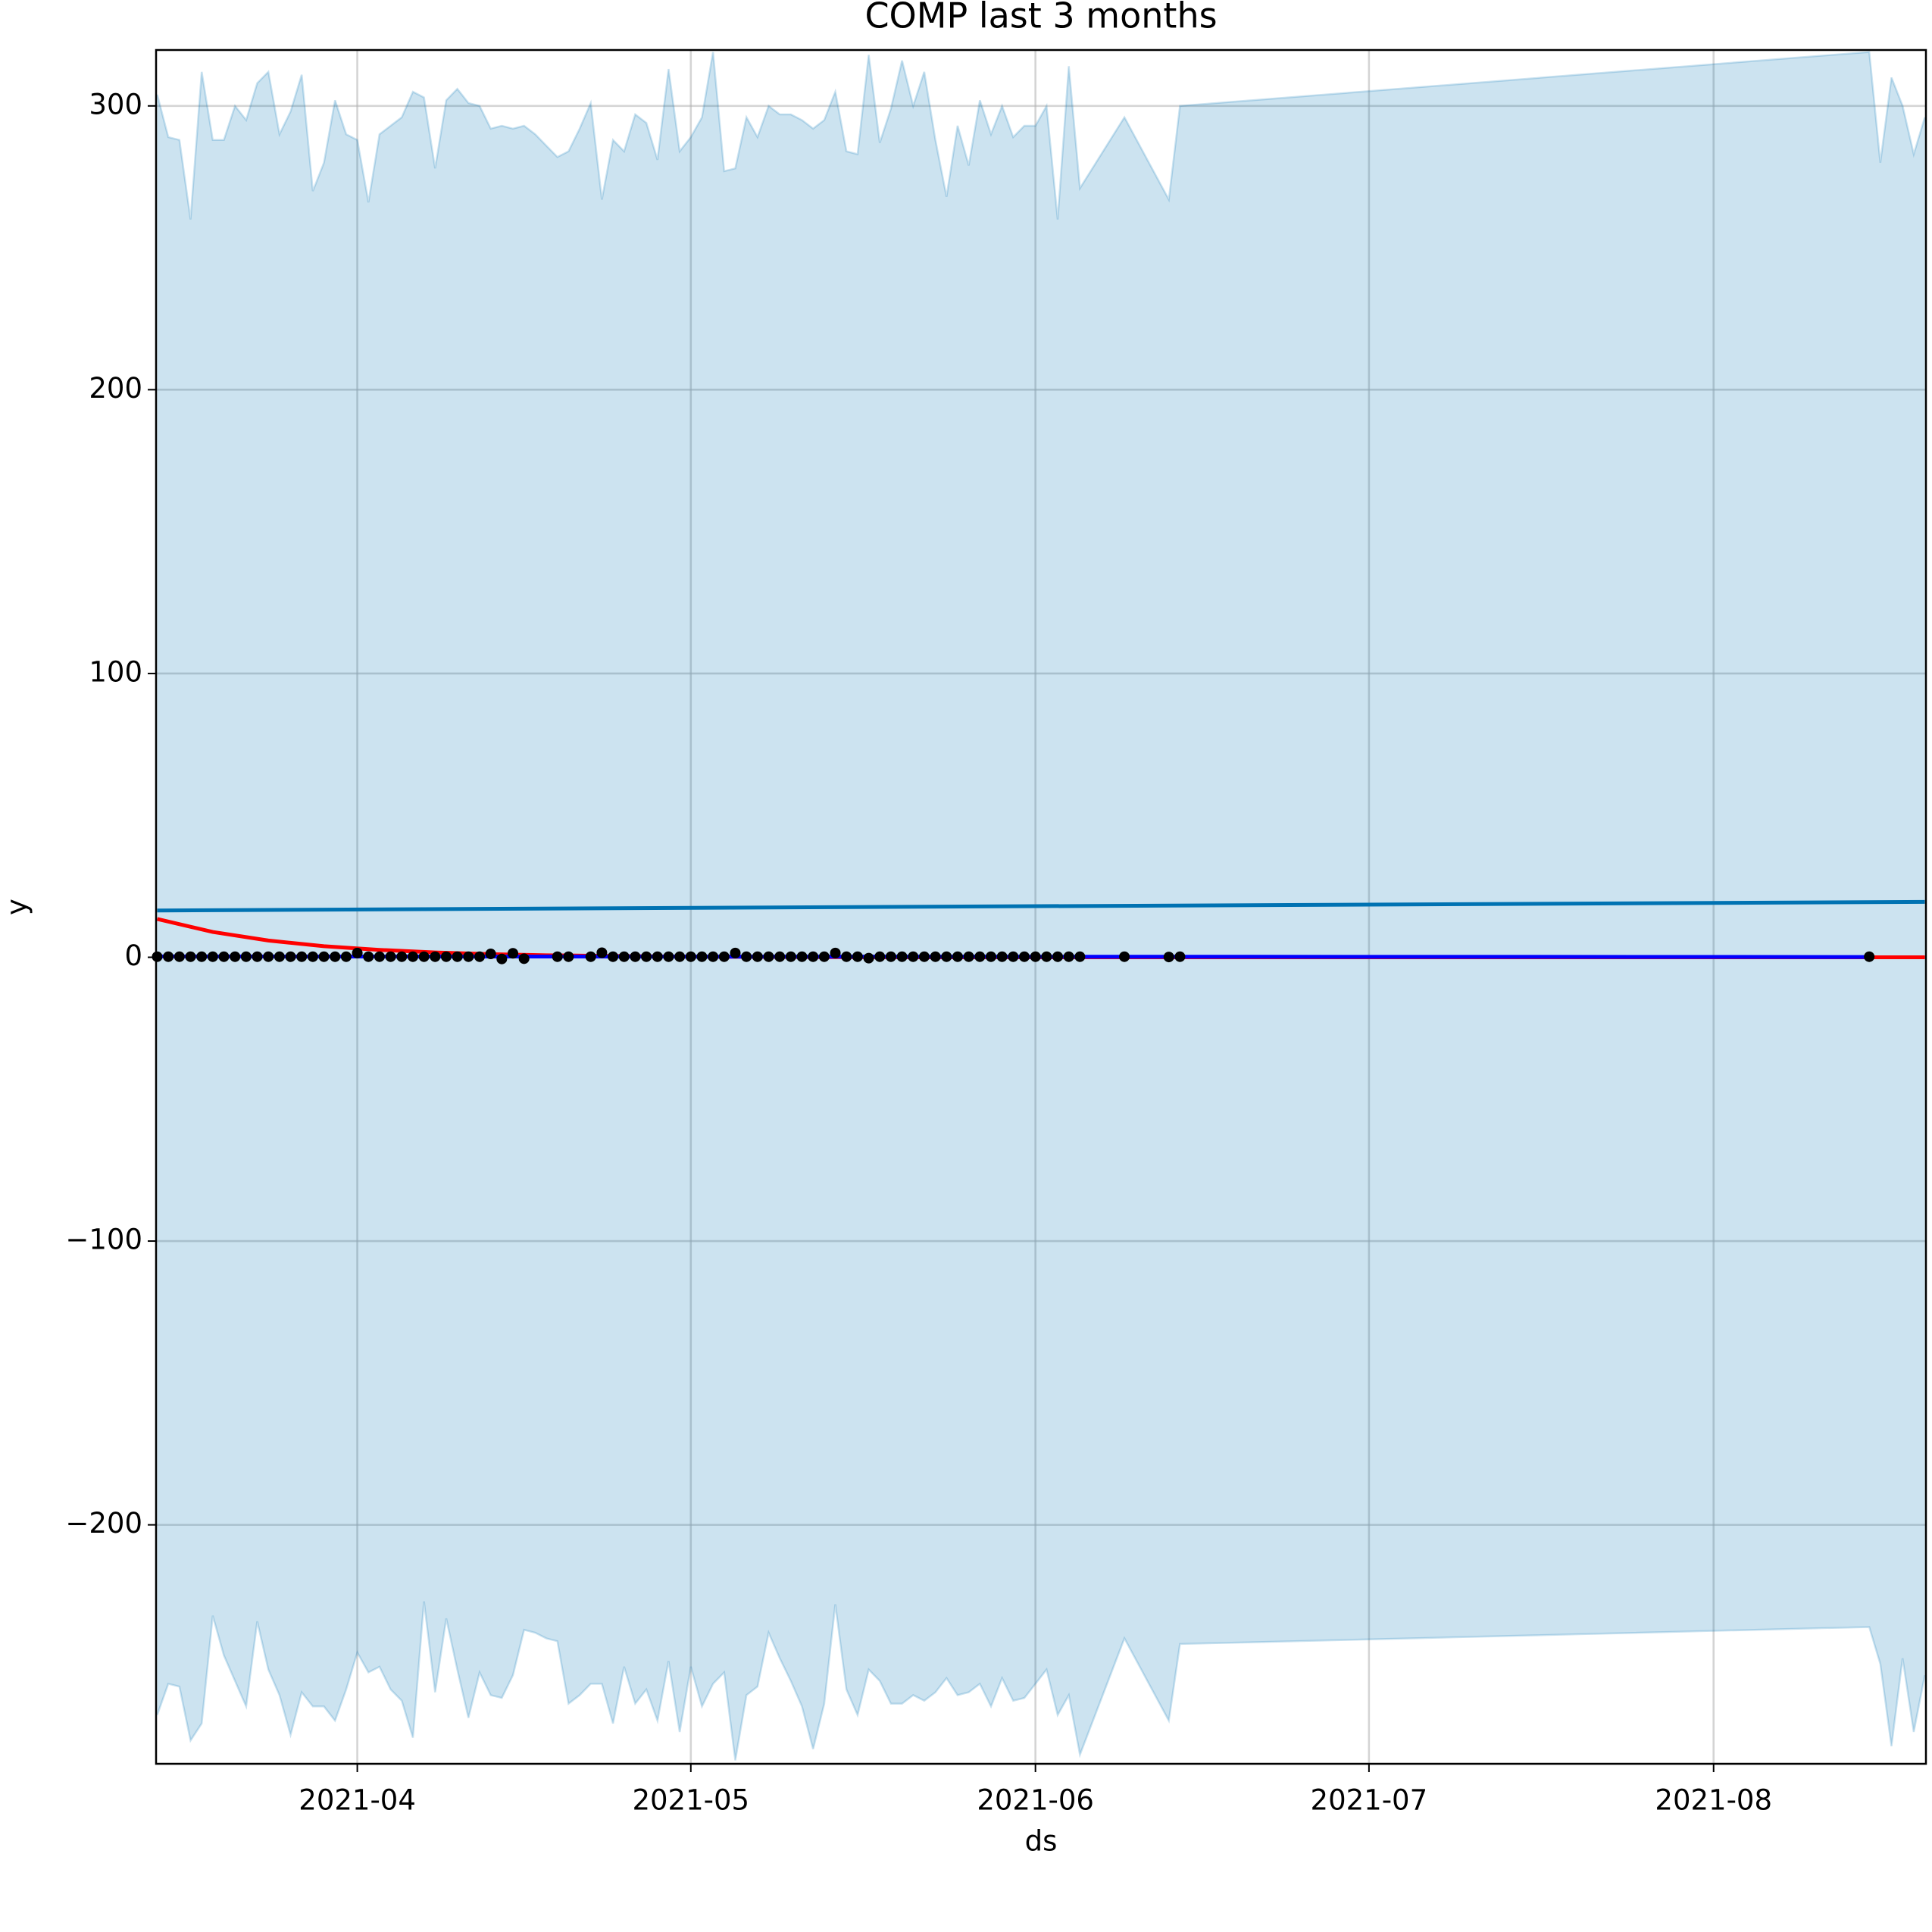  I want to click on x-tick-label: 2021-08, so click(1713, 1801).